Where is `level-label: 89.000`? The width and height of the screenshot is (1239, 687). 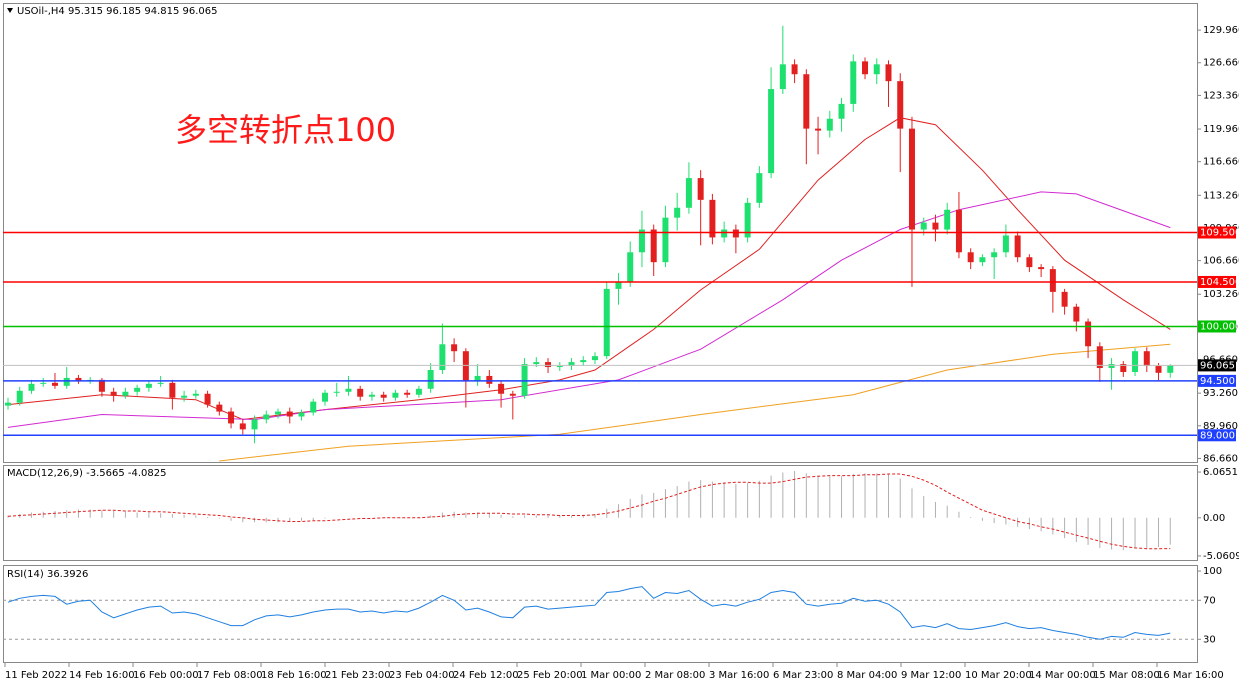
level-label: 89.000 is located at coordinates (1217, 435).